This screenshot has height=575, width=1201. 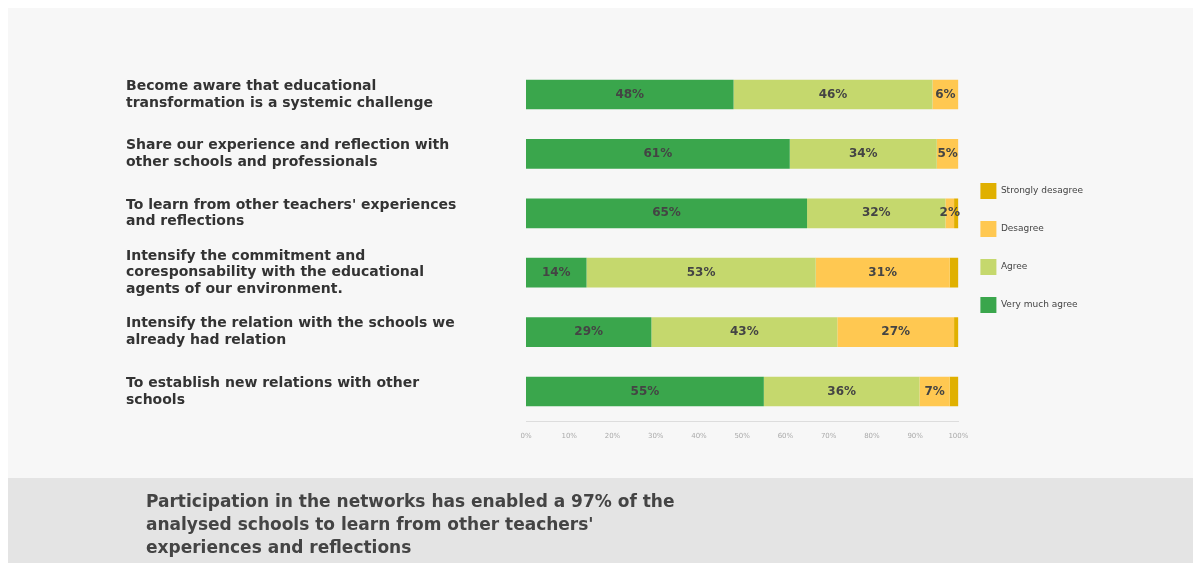 I want to click on data-label: 34%, so click(x=863, y=153).